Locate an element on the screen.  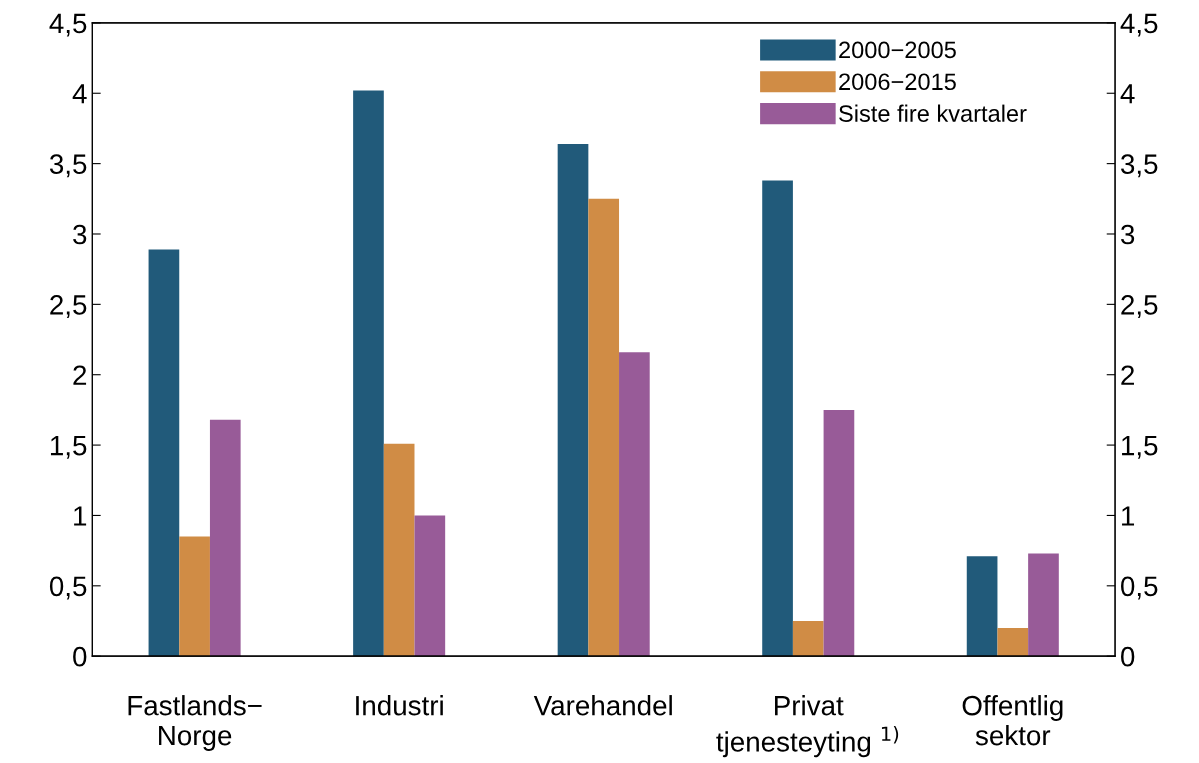
y-tick-label: 0,5 is located at coordinates (68, 588).